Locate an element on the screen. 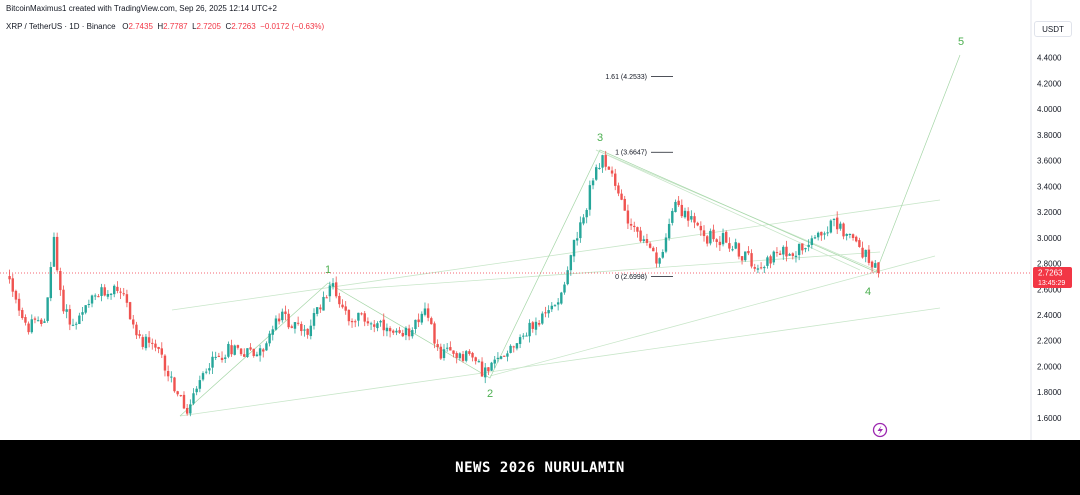 This screenshot has width=1080, height=495. wave-label-1: 1 is located at coordinates (328, 270).